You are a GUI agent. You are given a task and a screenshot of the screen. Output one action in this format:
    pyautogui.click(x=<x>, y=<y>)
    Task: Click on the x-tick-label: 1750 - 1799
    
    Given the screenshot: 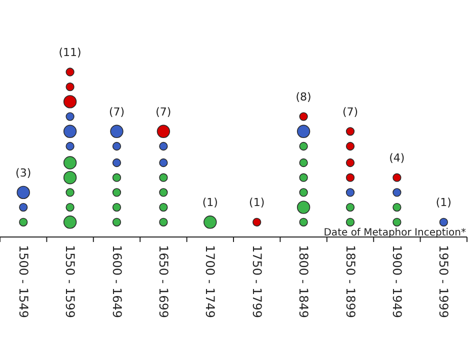 What is the action you would take?
    pyautogui.click(x=257, y=281)
    